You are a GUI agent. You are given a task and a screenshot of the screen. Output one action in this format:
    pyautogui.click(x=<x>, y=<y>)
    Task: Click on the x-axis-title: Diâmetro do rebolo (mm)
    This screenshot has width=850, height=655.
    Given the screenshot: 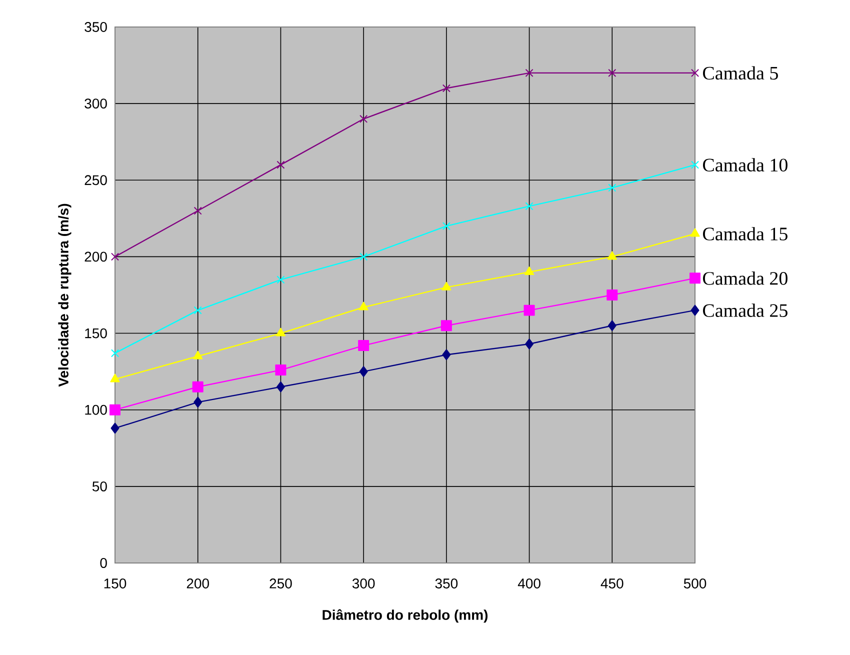 What is the action you would take?
    pyautogui.click(x=405, y=616)
    